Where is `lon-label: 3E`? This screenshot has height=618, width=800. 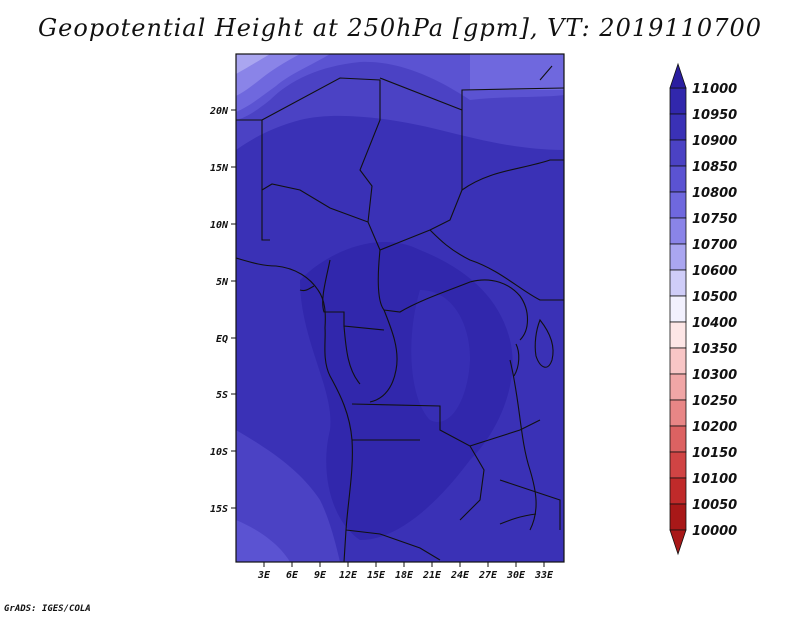
lon-label: 3E is located at coordinates (264, 575).